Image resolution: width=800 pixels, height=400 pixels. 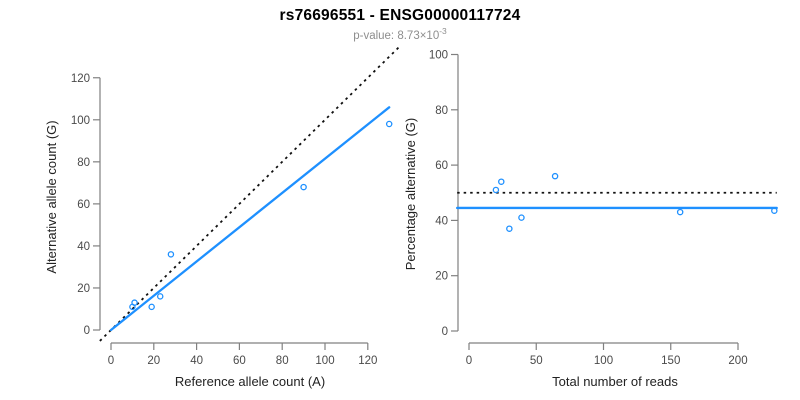 I want to click on x-tick-label: 150, so click(x=670, y=361).